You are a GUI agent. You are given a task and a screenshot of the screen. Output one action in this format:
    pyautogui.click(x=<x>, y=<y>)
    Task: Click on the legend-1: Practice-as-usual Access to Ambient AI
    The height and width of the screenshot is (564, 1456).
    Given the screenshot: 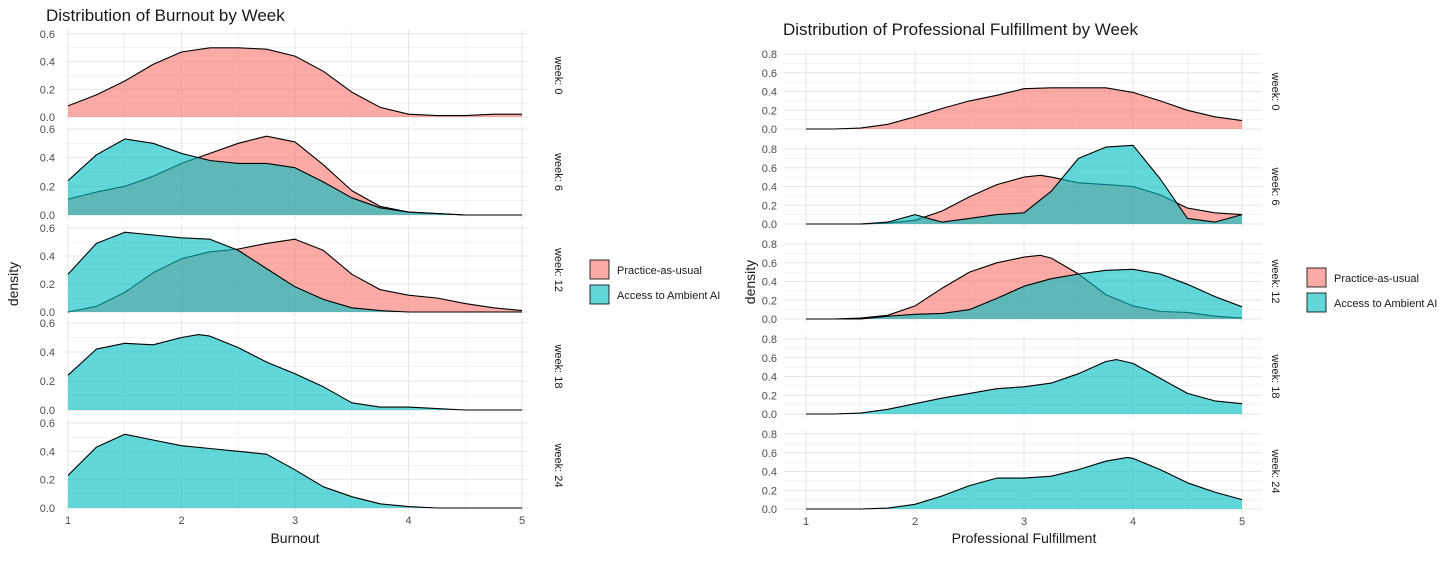 What is the action you would take?
    pyautogui.click(x=654, y=282)
    